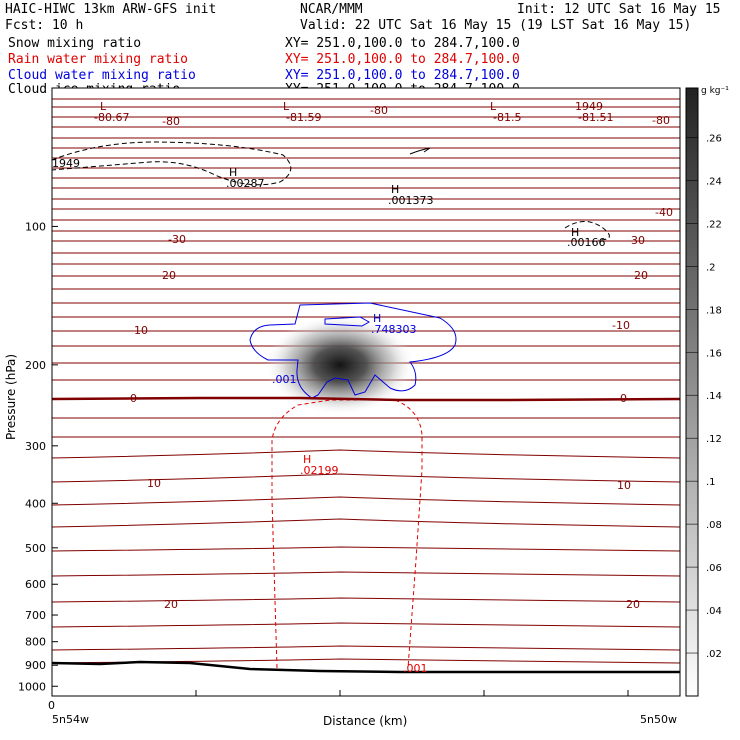 This screenshot has height=740, width=740. I want to click on y-tick-label: 100, so click(35, 226).